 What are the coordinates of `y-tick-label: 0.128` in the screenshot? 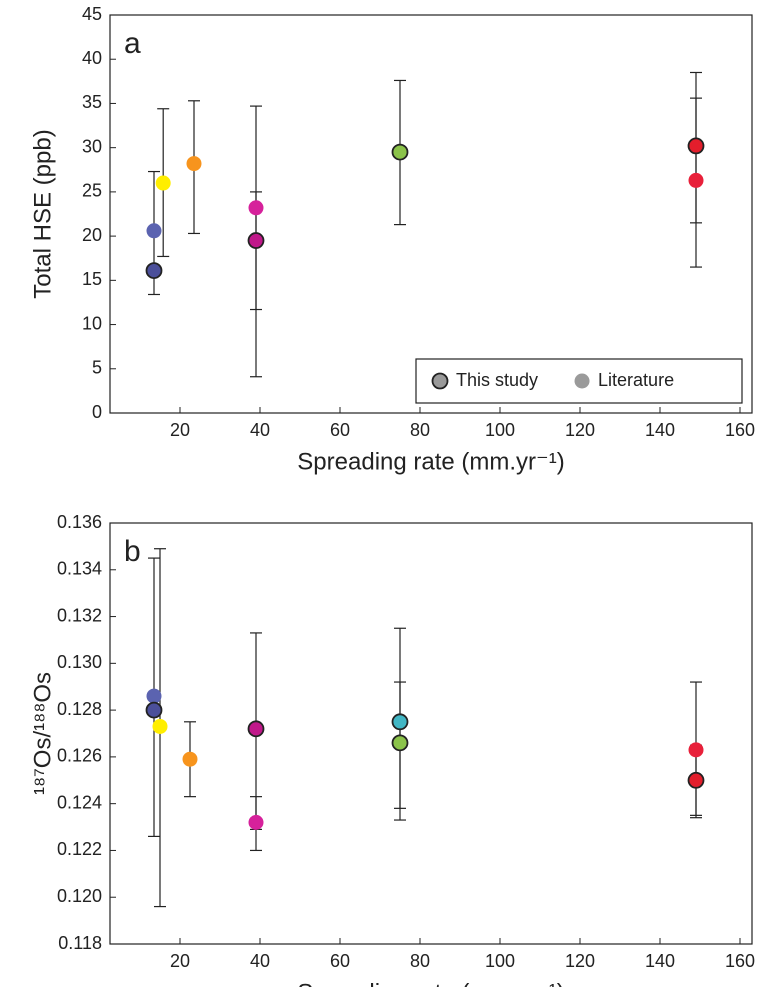 It's located at (79, 709).